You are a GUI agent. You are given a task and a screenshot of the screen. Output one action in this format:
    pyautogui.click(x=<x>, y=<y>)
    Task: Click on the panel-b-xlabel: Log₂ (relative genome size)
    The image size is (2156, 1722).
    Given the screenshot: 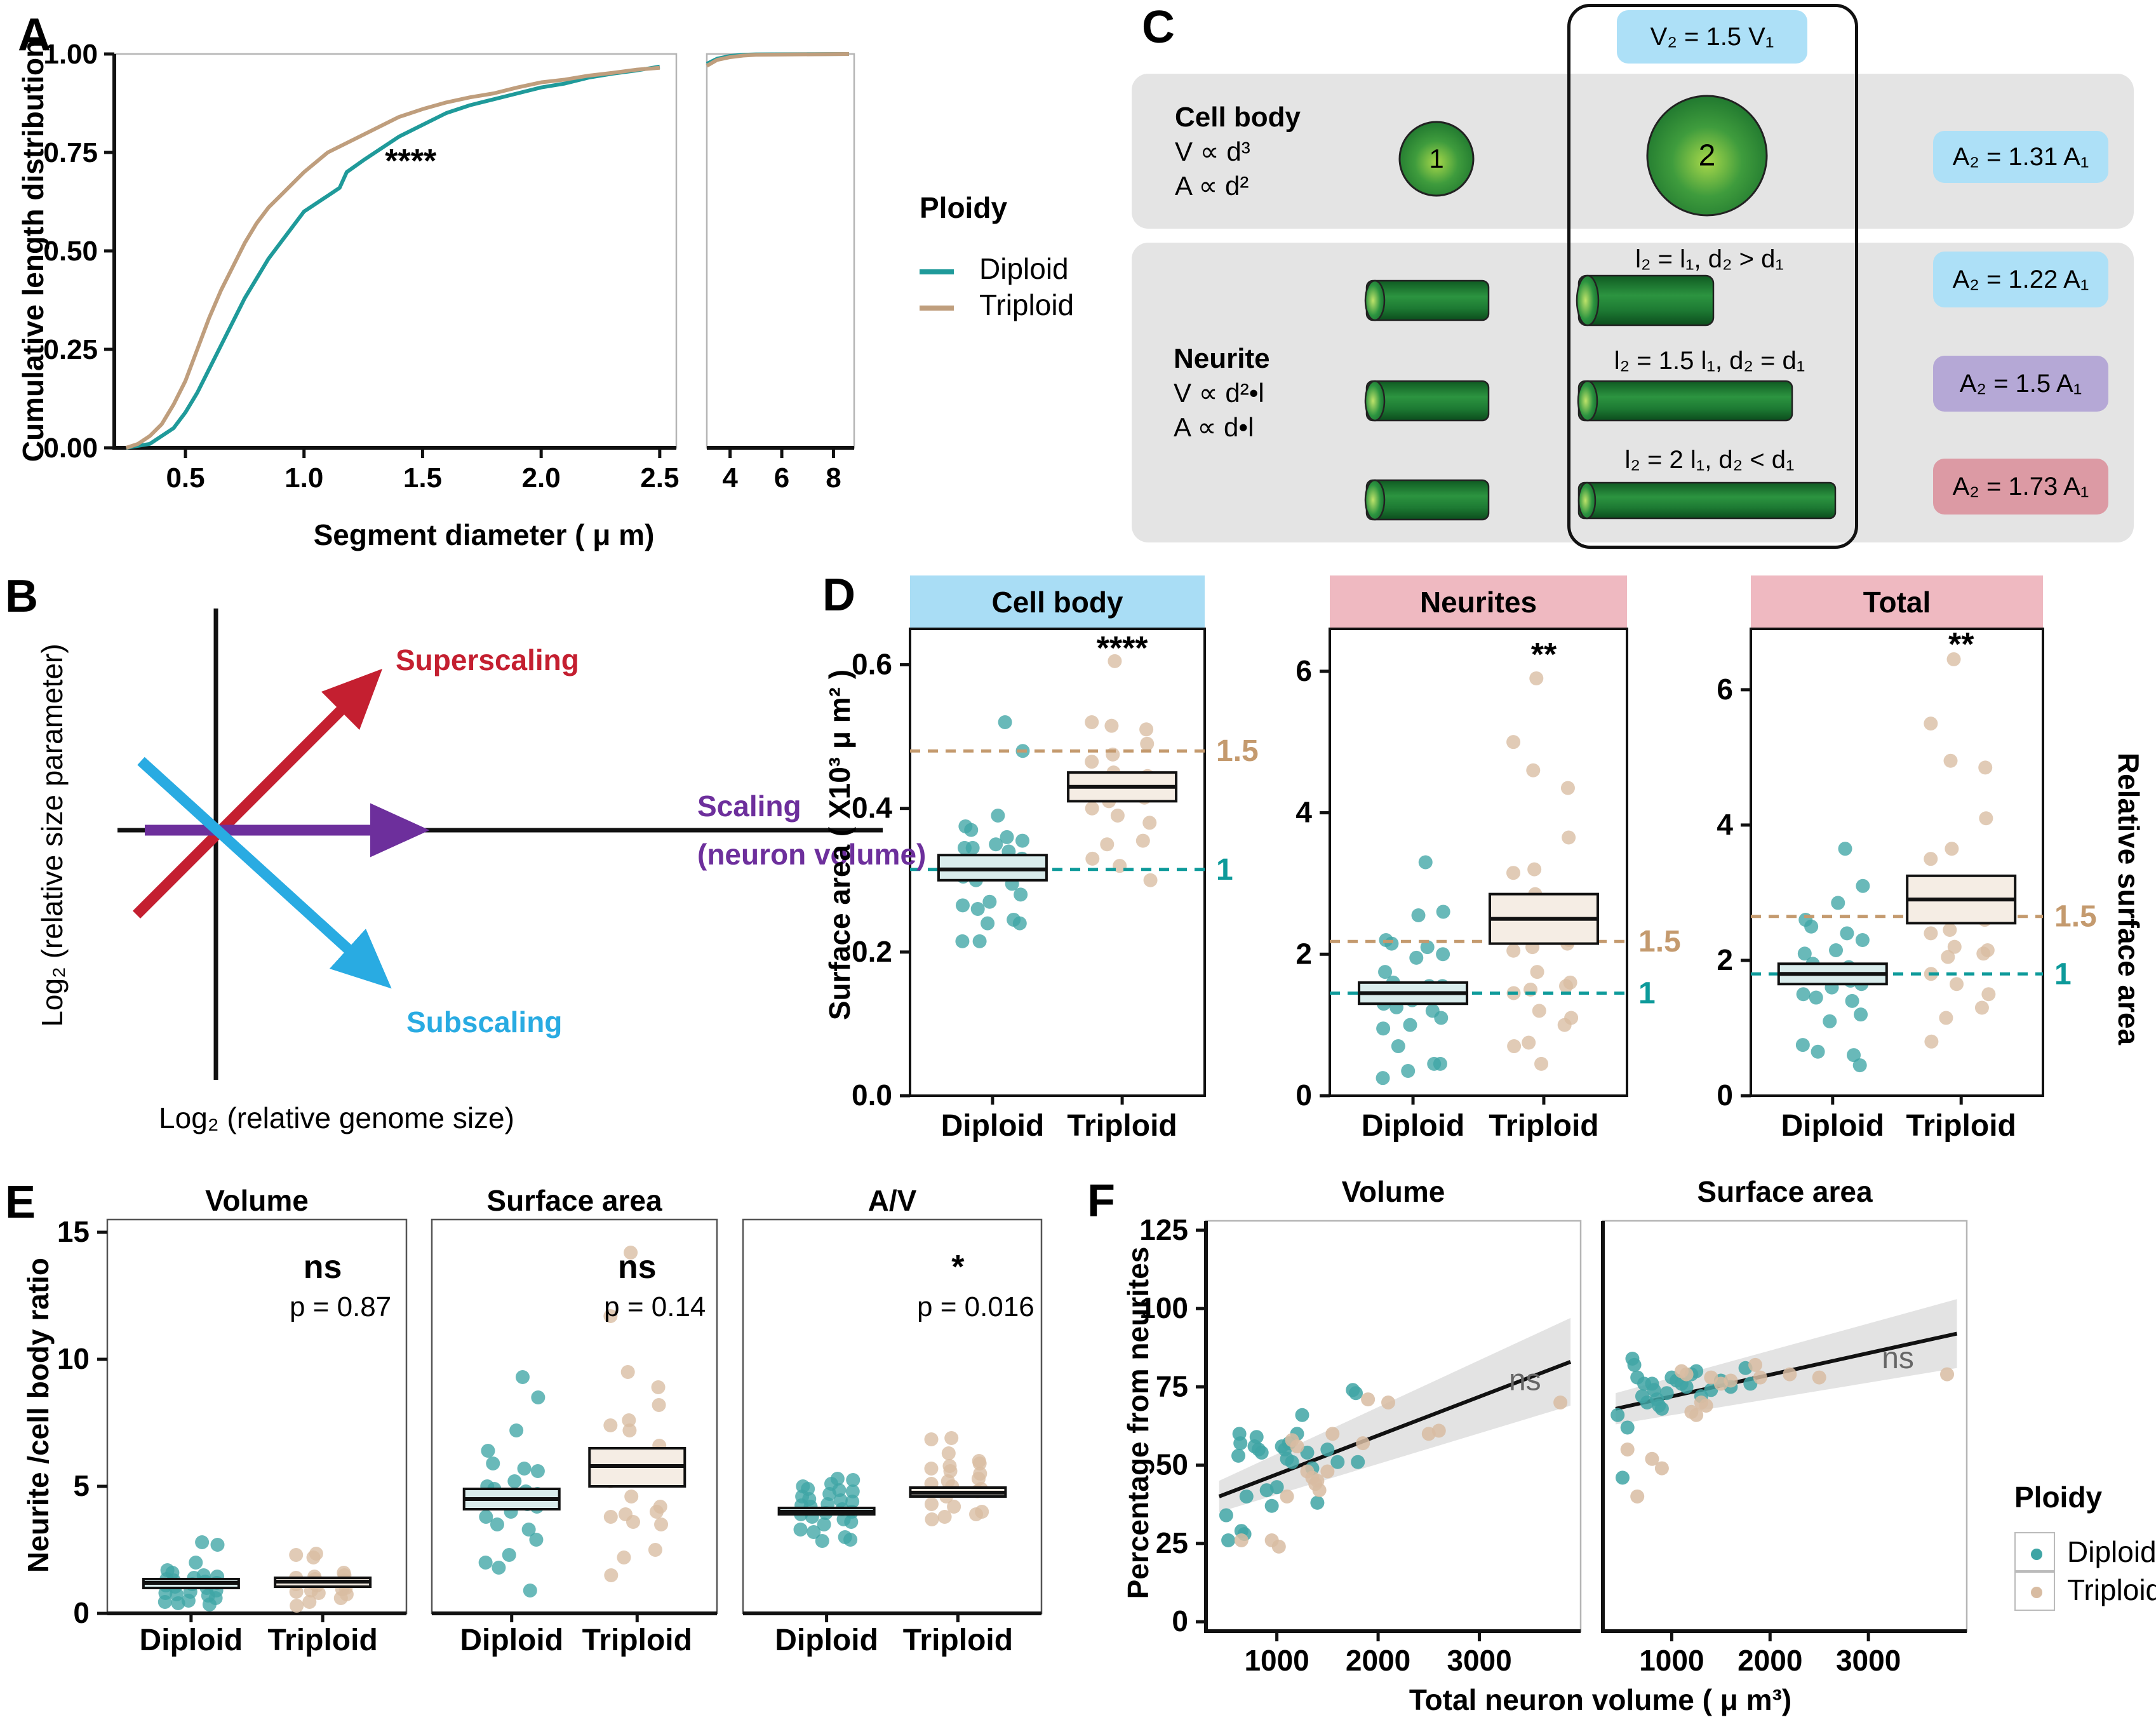 What is the action you would take?
    pyautogui.click(x=336, y=1117)
    